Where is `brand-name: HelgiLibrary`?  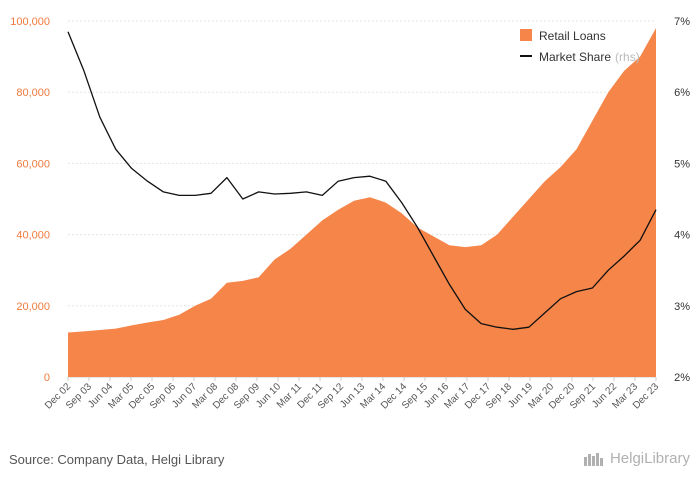 brand-name: HelgiLibrary is located at coordinates (649, 458).